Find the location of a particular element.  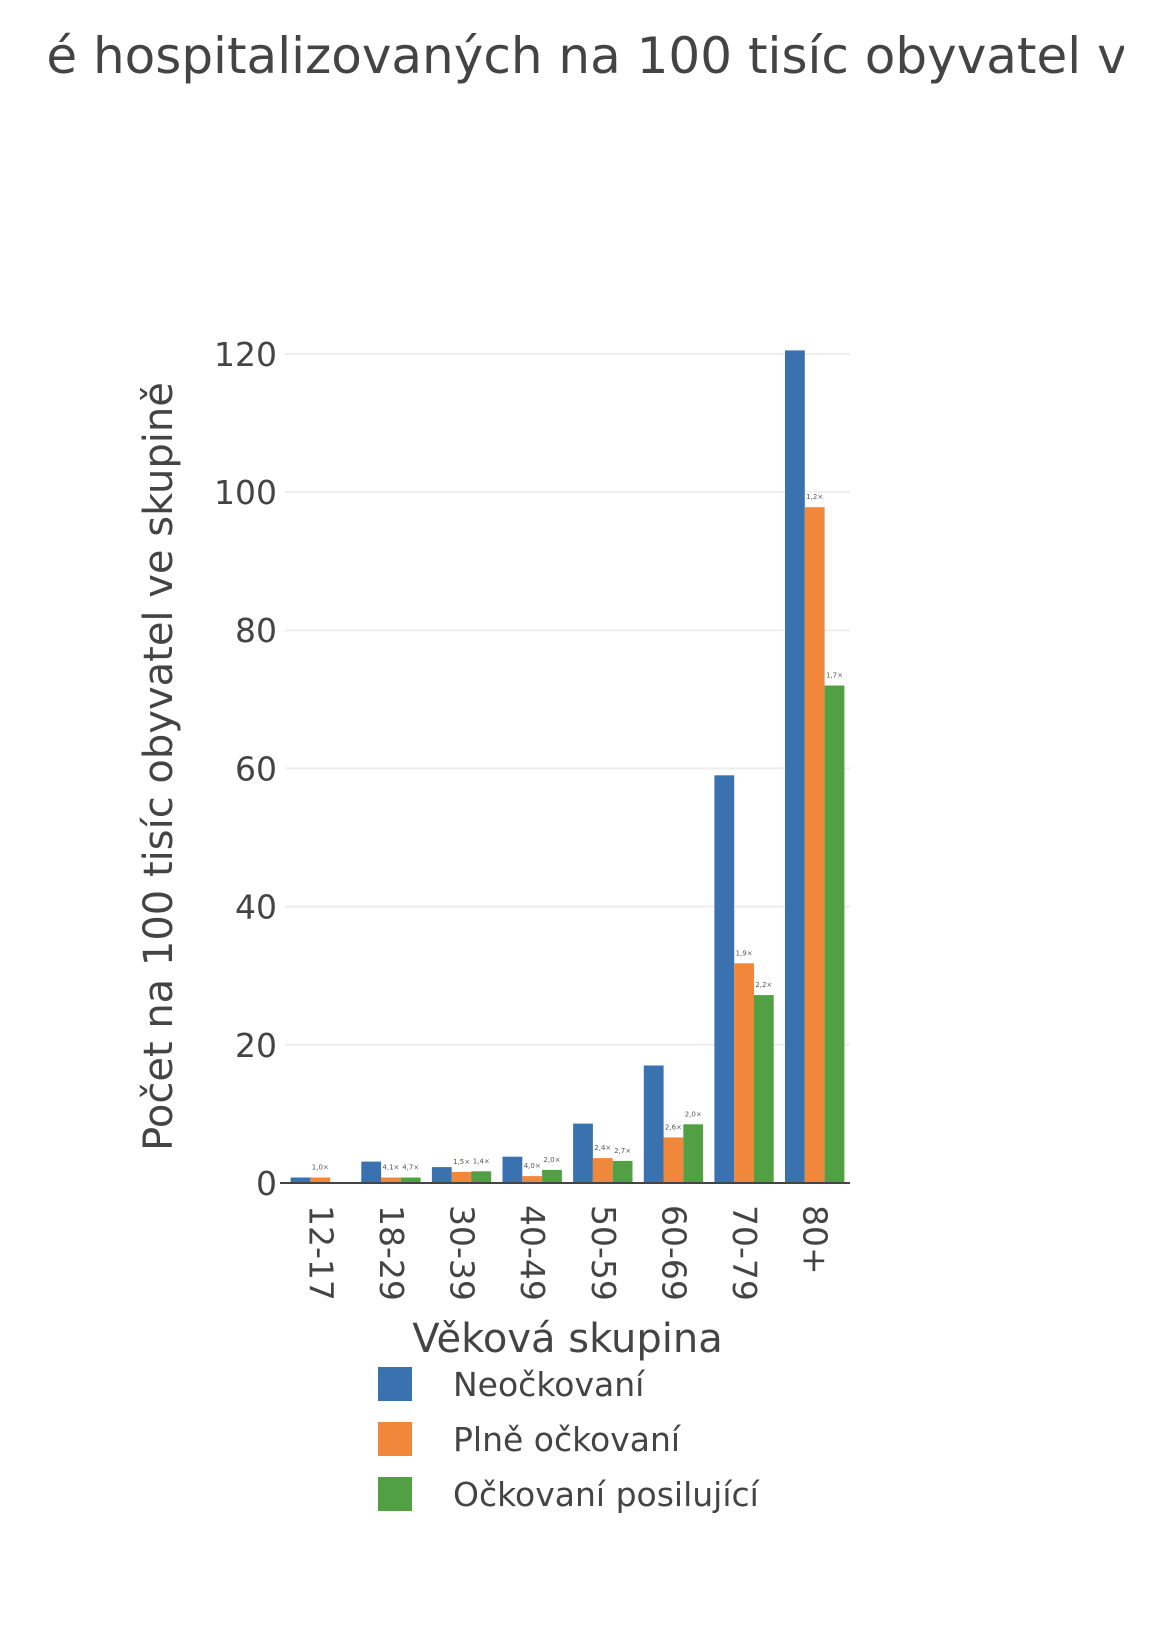

bar-data-label: 2,7× is located at coordinates (622, 1151).